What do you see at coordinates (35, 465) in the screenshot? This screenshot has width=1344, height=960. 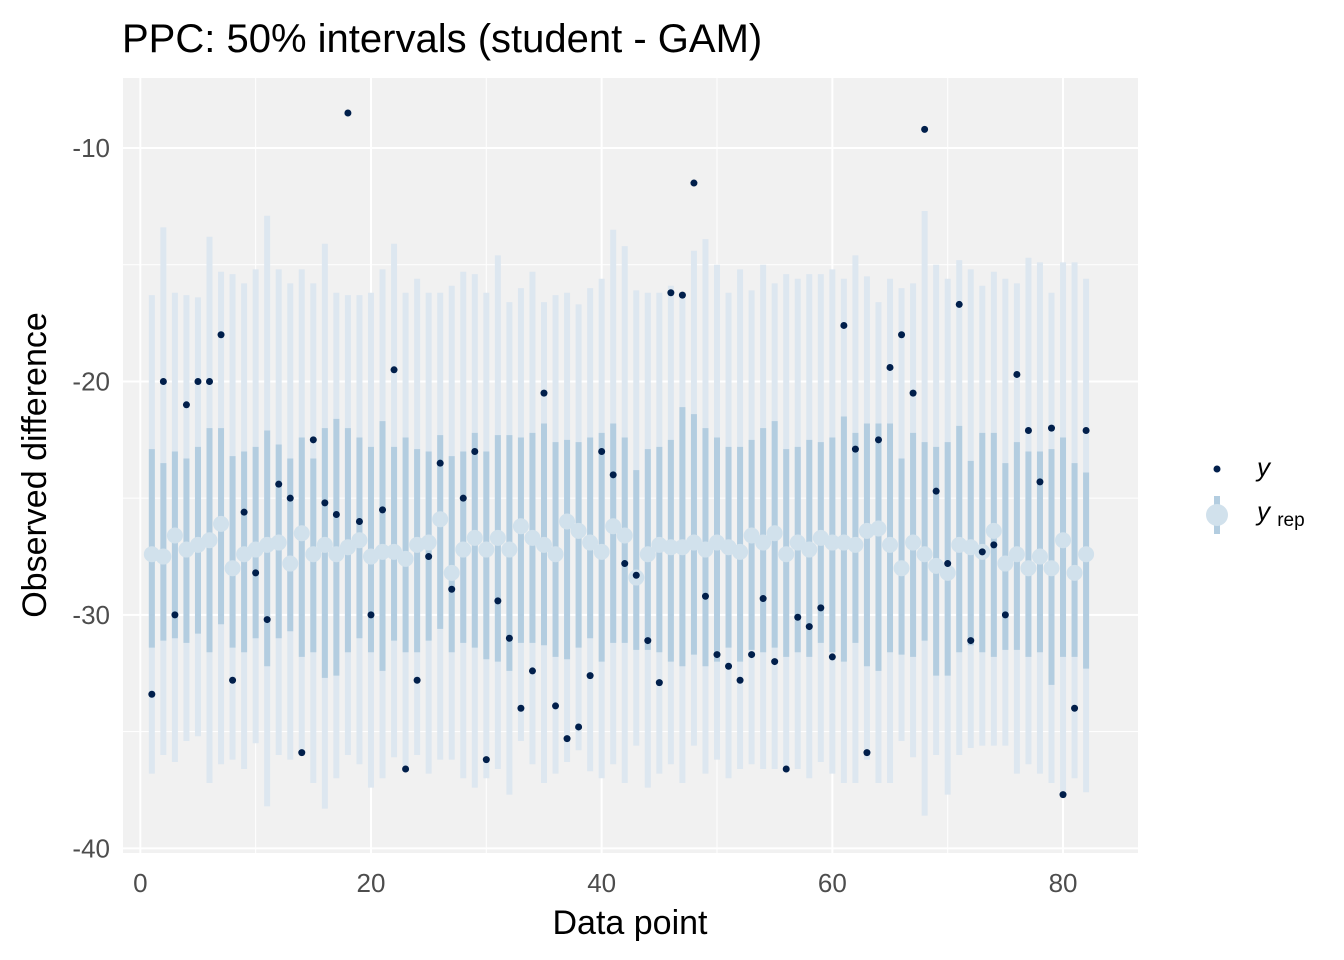 I see `y-axis-label: Observed difference` at bounding box center [35, 465].